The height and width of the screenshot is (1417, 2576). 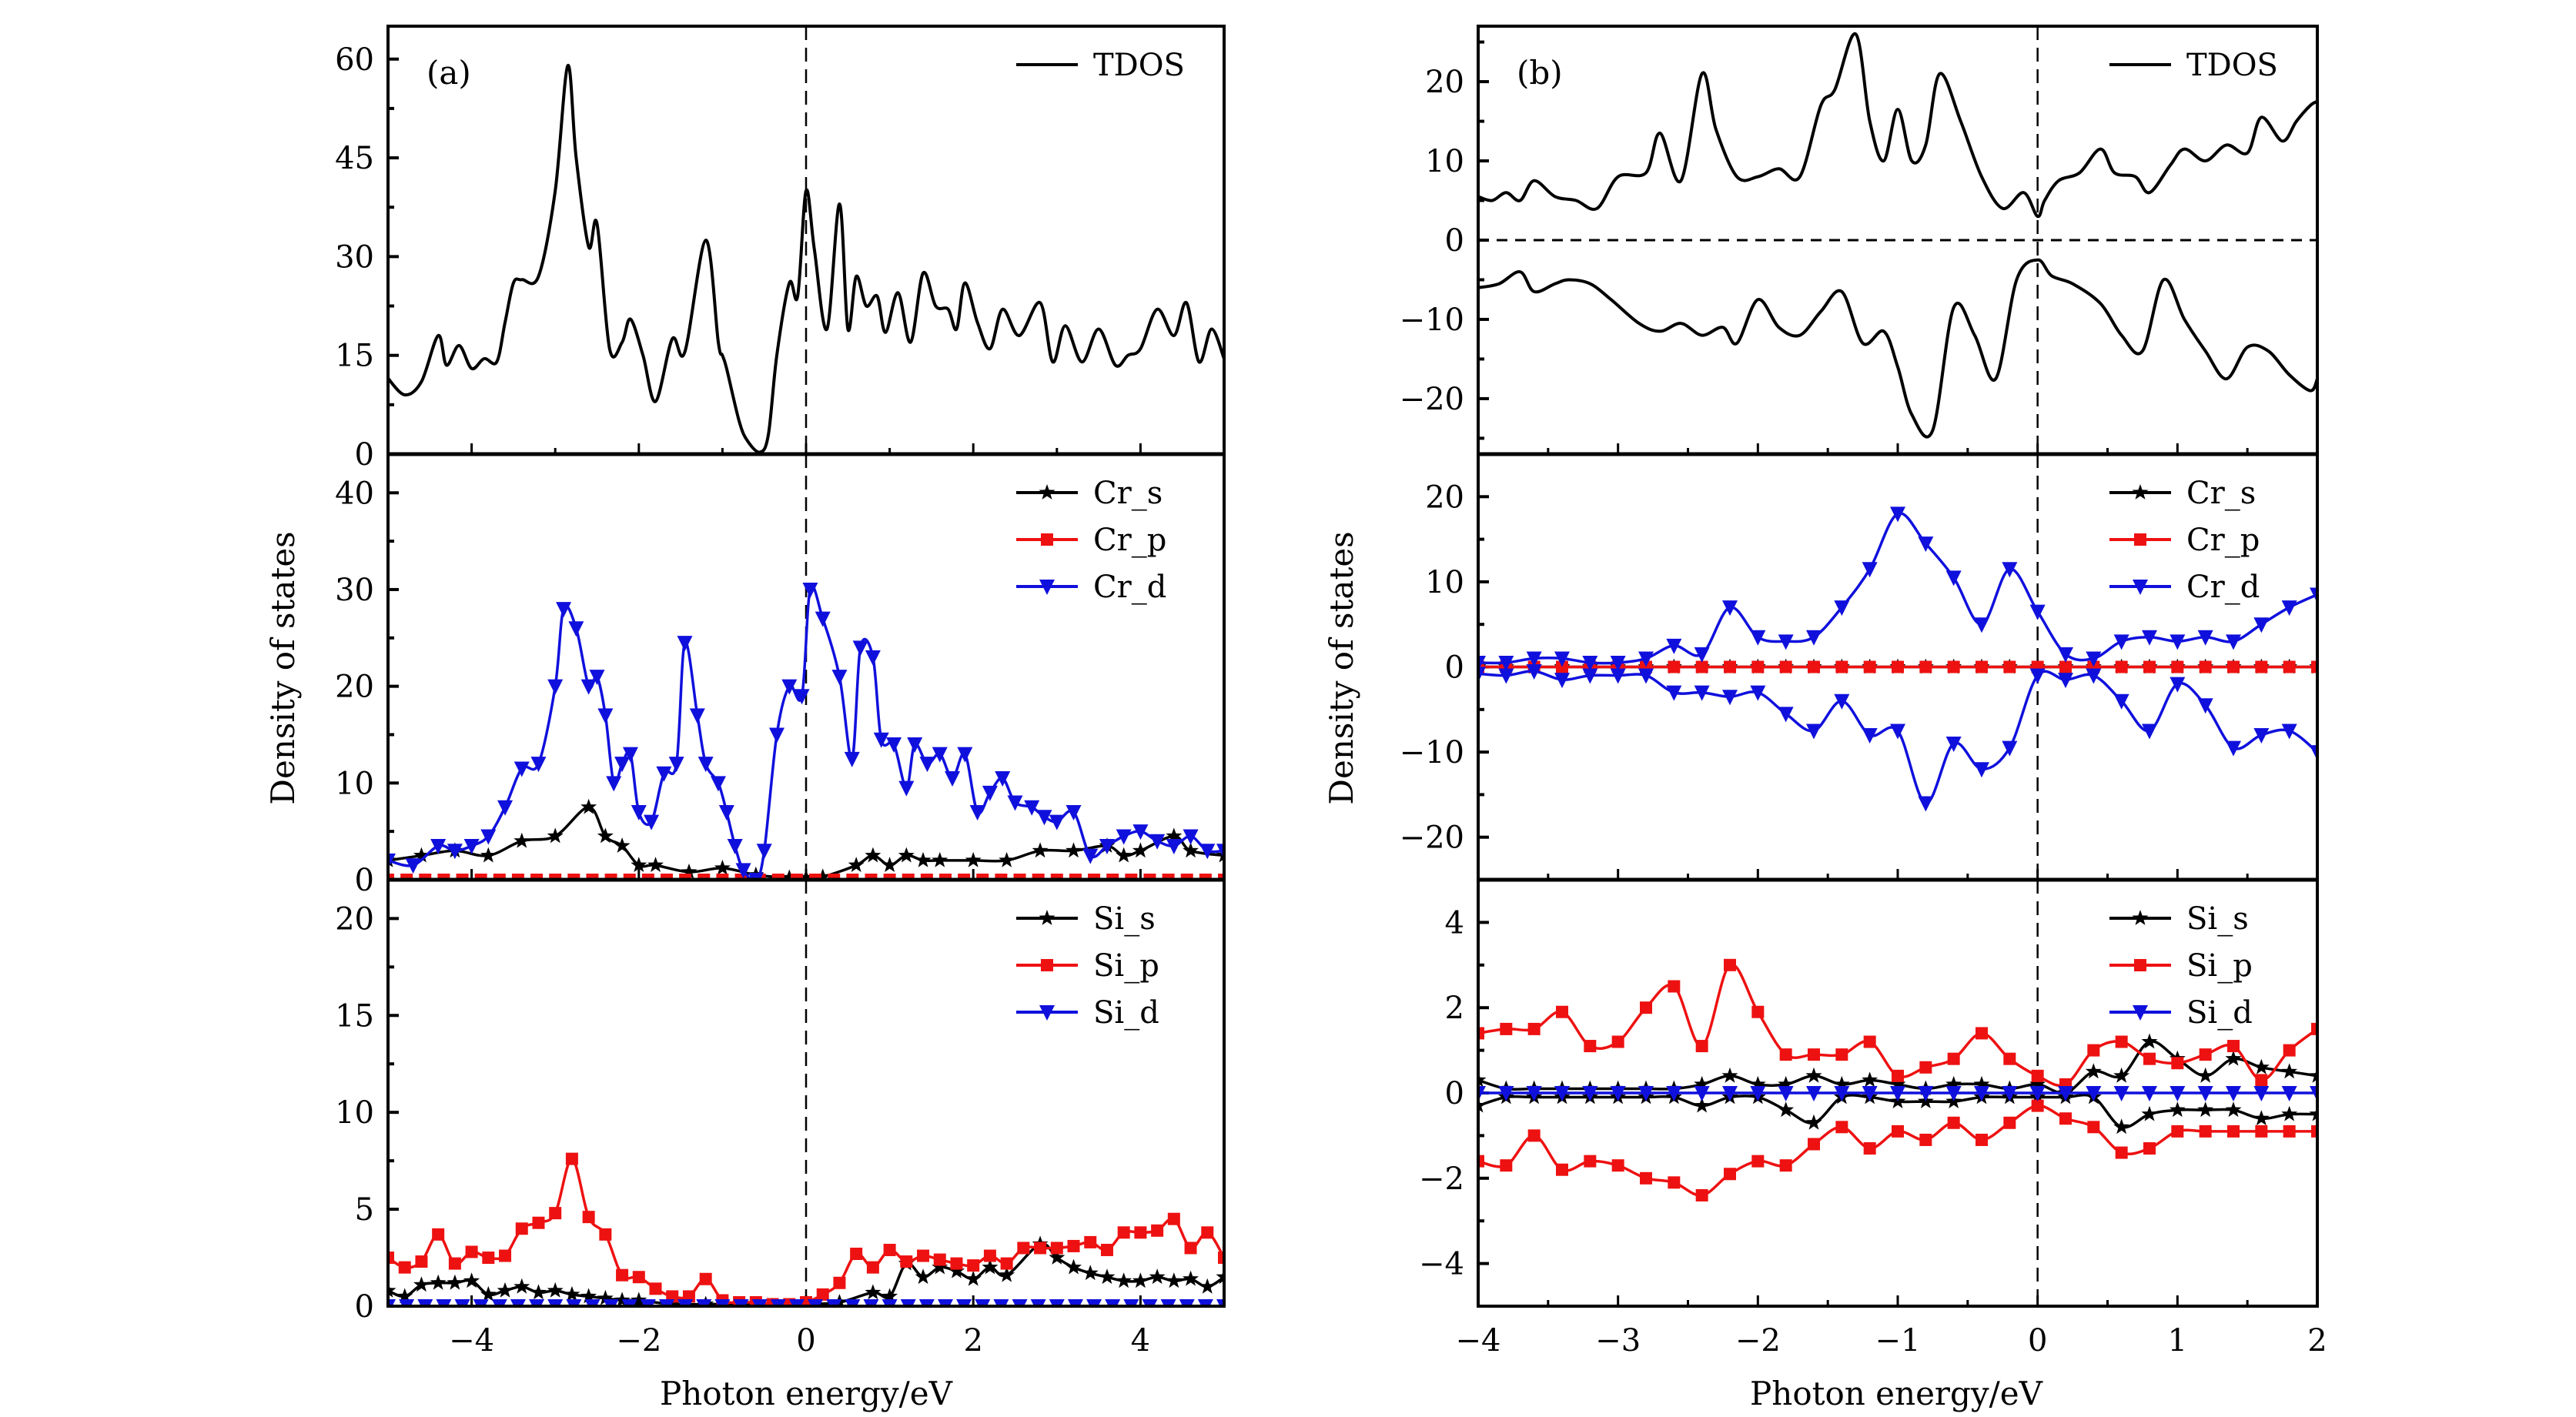 What do you see at coordinates (806, 732) in the screenshot?
I see `series-line-cr-d` at bounding box center [806, 732].